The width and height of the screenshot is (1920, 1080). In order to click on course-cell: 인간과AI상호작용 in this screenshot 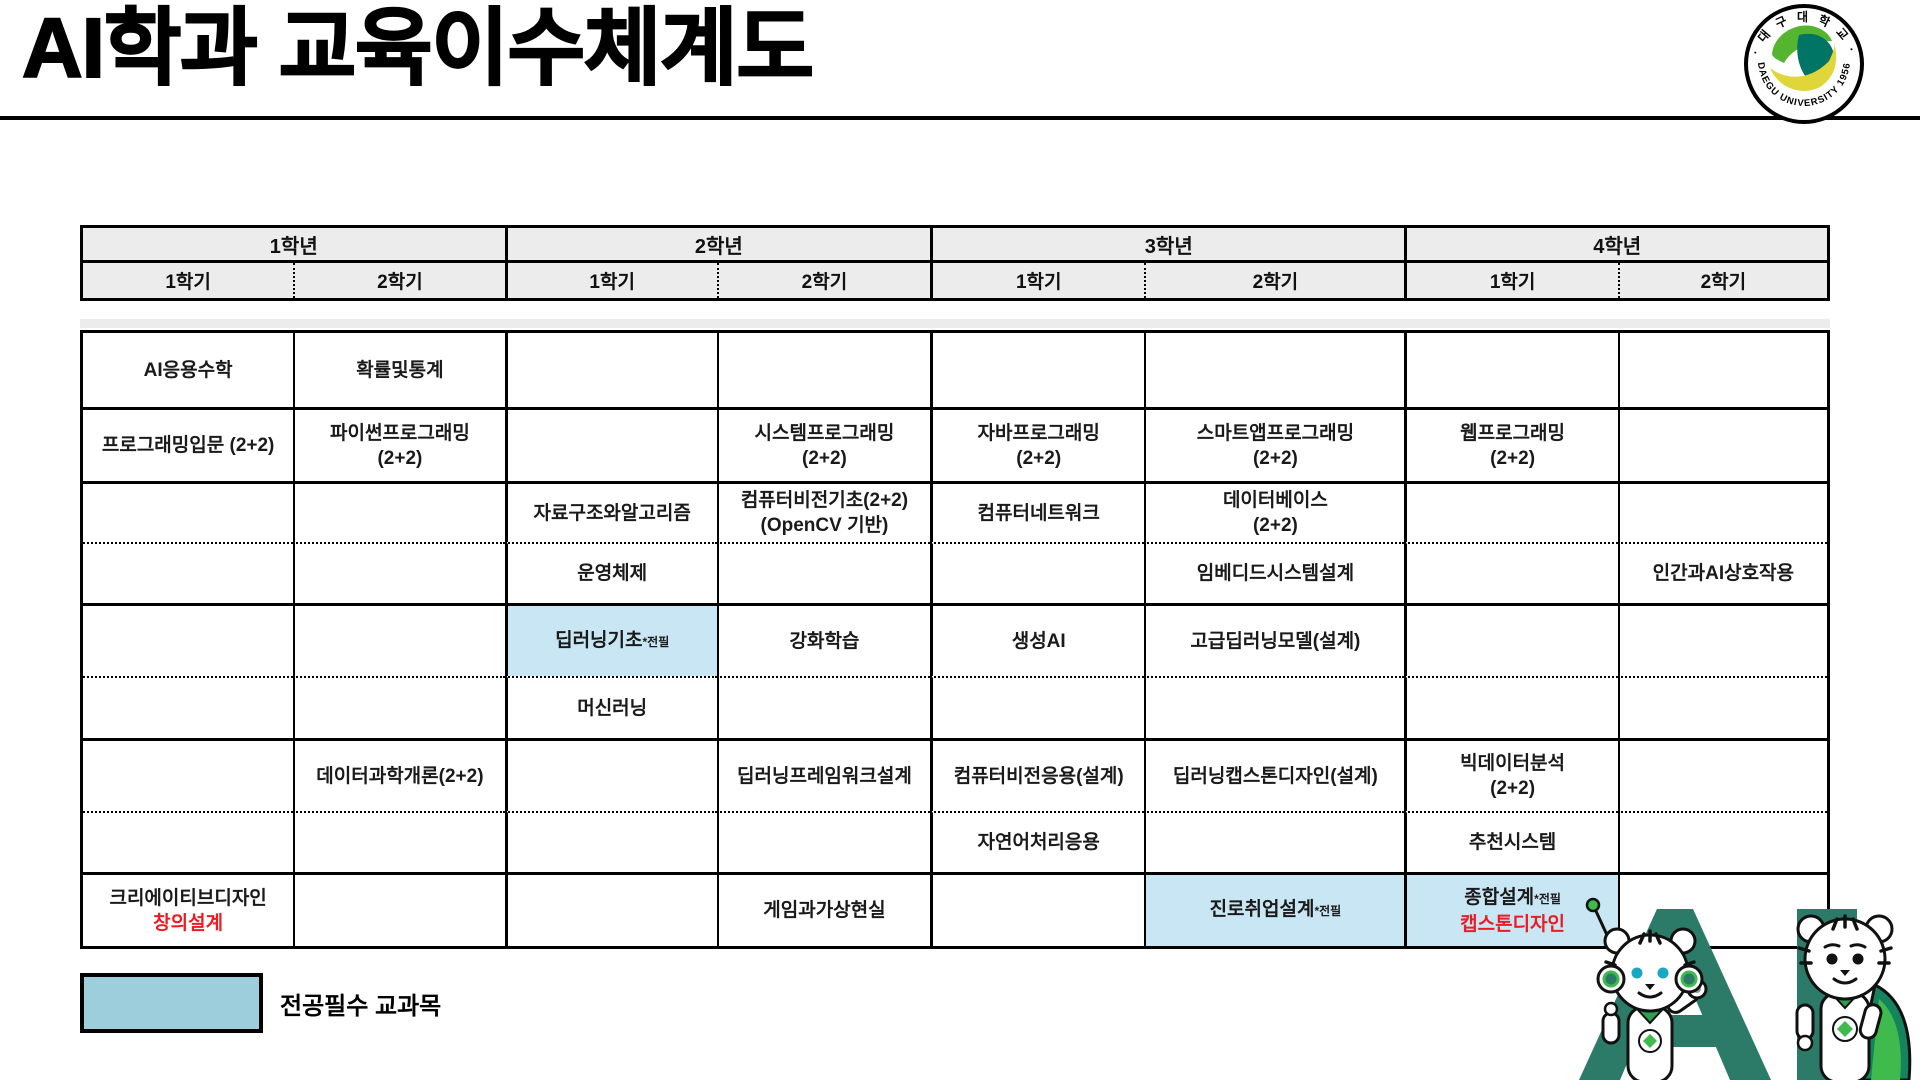, I will do `click(1722, 572)`.